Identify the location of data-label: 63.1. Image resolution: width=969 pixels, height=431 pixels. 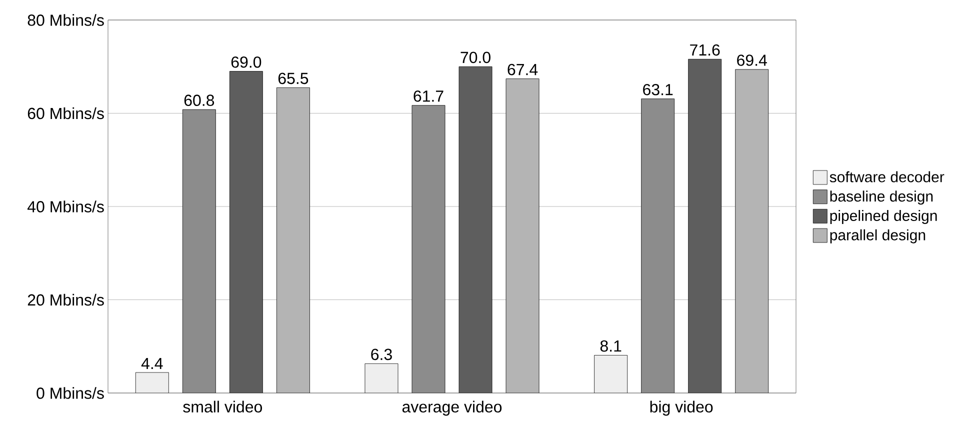
(658, 90).